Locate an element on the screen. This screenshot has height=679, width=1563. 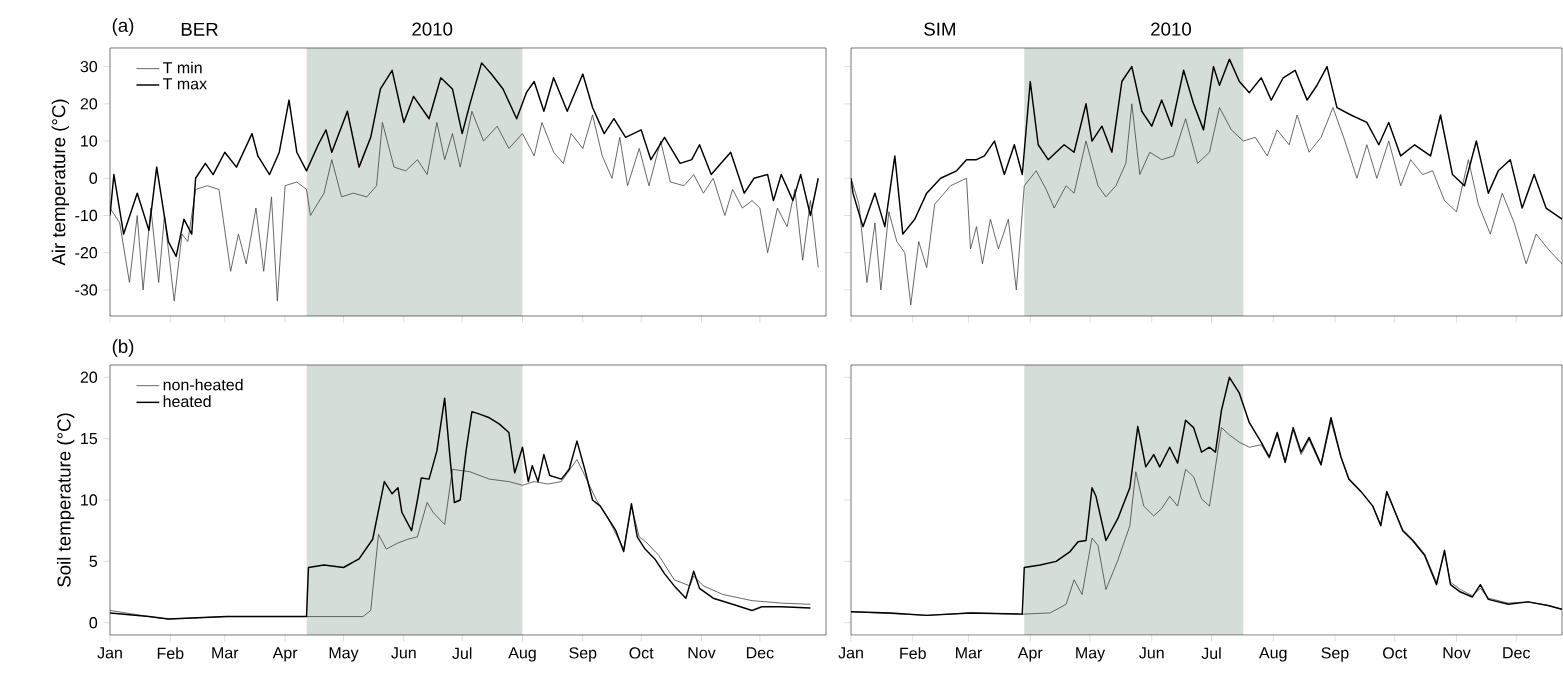
legend-label: T max is located at coordinates (185, 84).